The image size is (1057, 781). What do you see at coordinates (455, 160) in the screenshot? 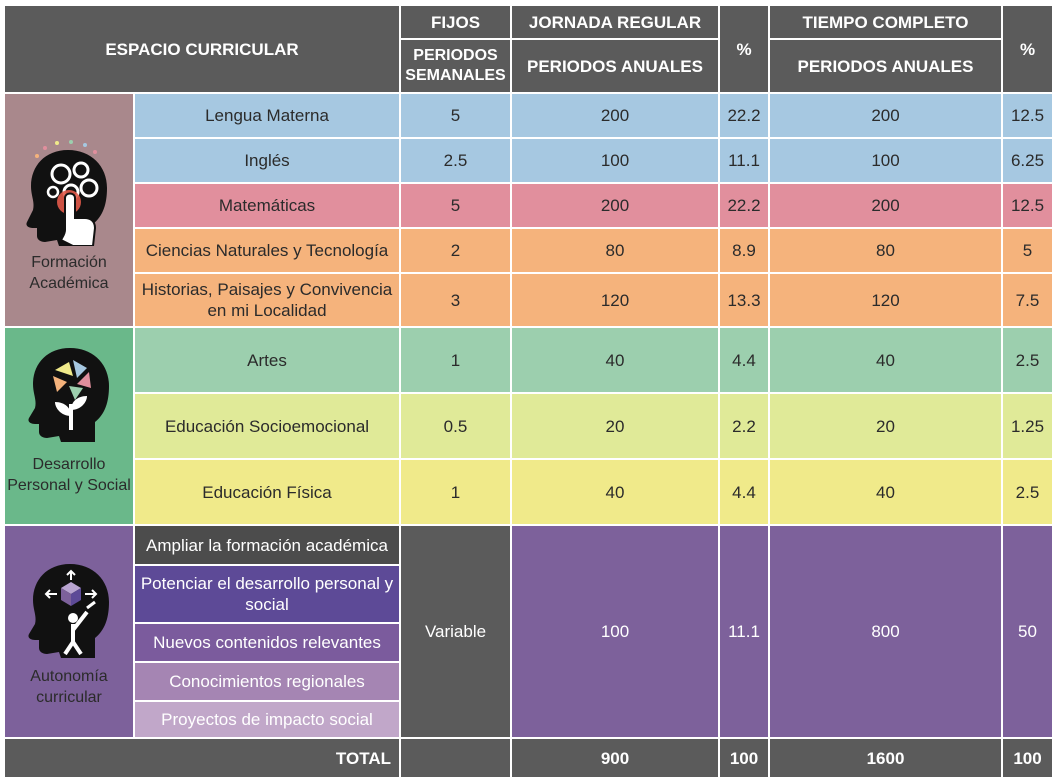
I see `table-row-fijos: 2.5` at bounding box center [455, 160].